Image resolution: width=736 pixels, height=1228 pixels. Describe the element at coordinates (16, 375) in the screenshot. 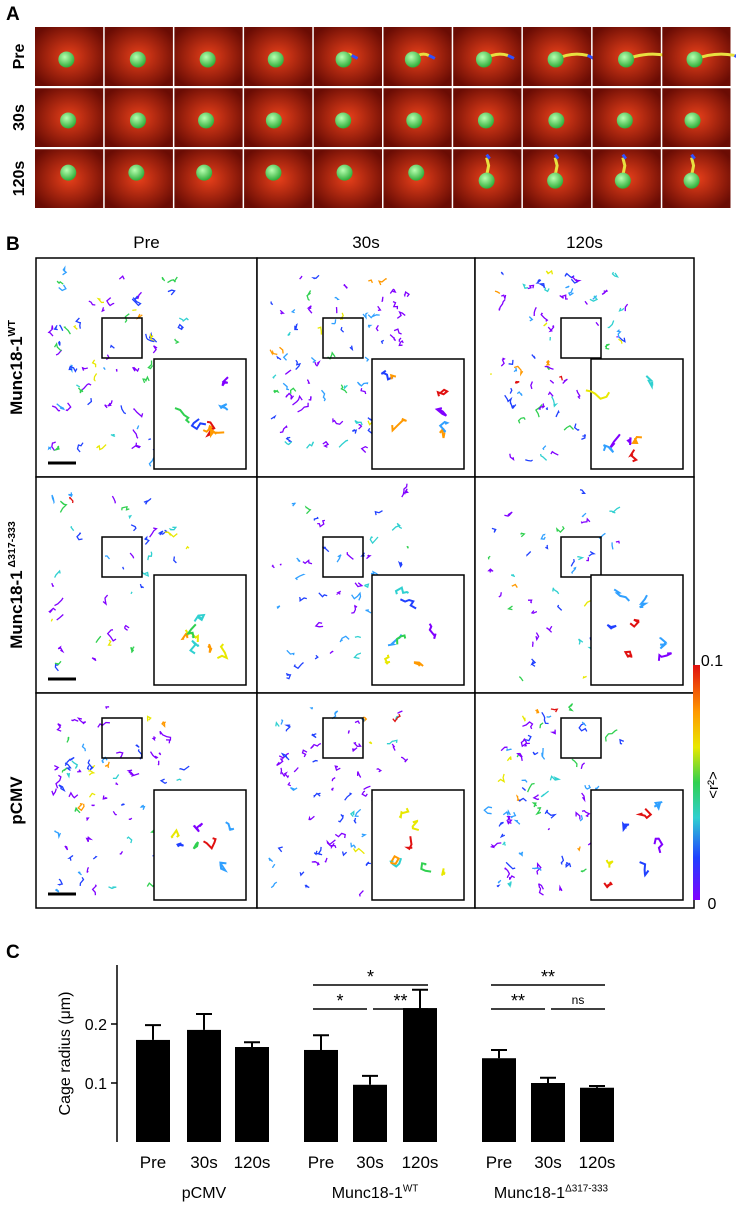

I see `label-text: Munc18-1` at that location.